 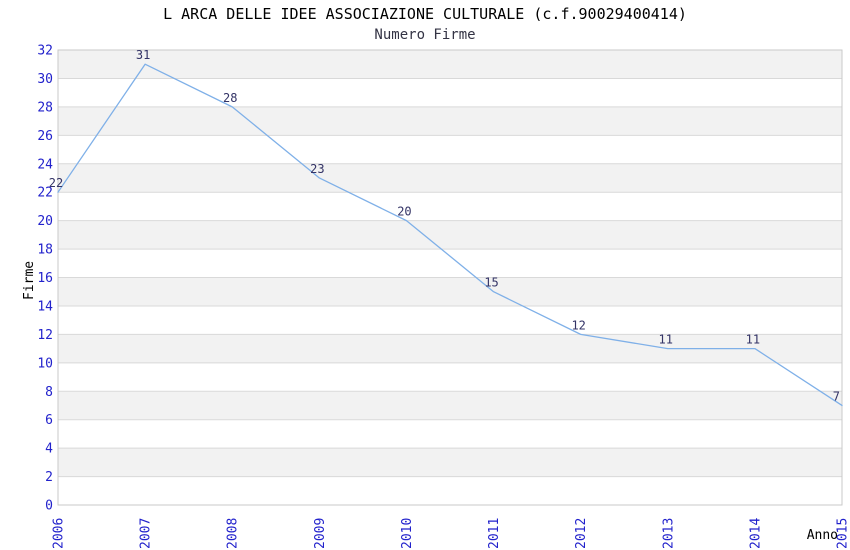 What do you see at coordinates (45, 79) in the screenshot?
I see `y-tick-label: 30` at bounding box center [45, 79].